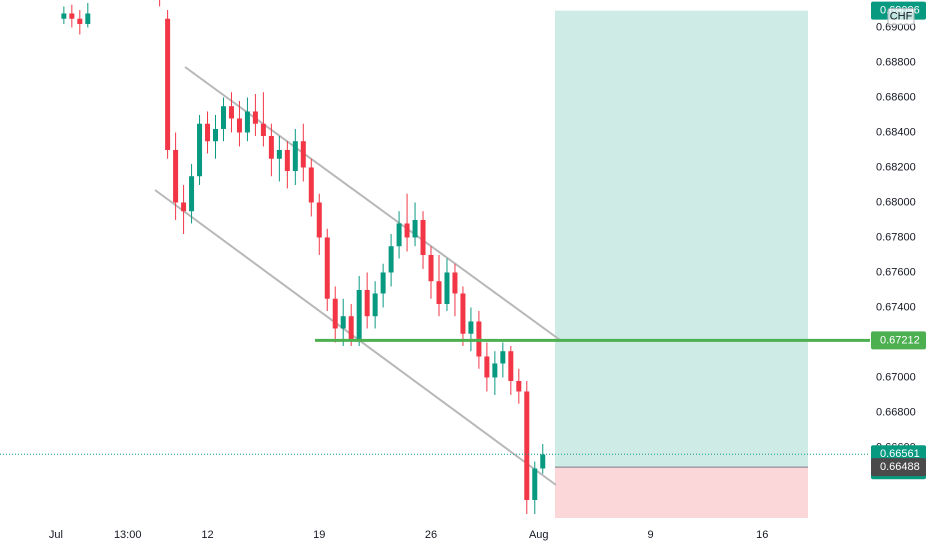  Describe the element at coordinates (896, 62) in the screenshot. I see `y-tick-label: 0.68800` at that location.